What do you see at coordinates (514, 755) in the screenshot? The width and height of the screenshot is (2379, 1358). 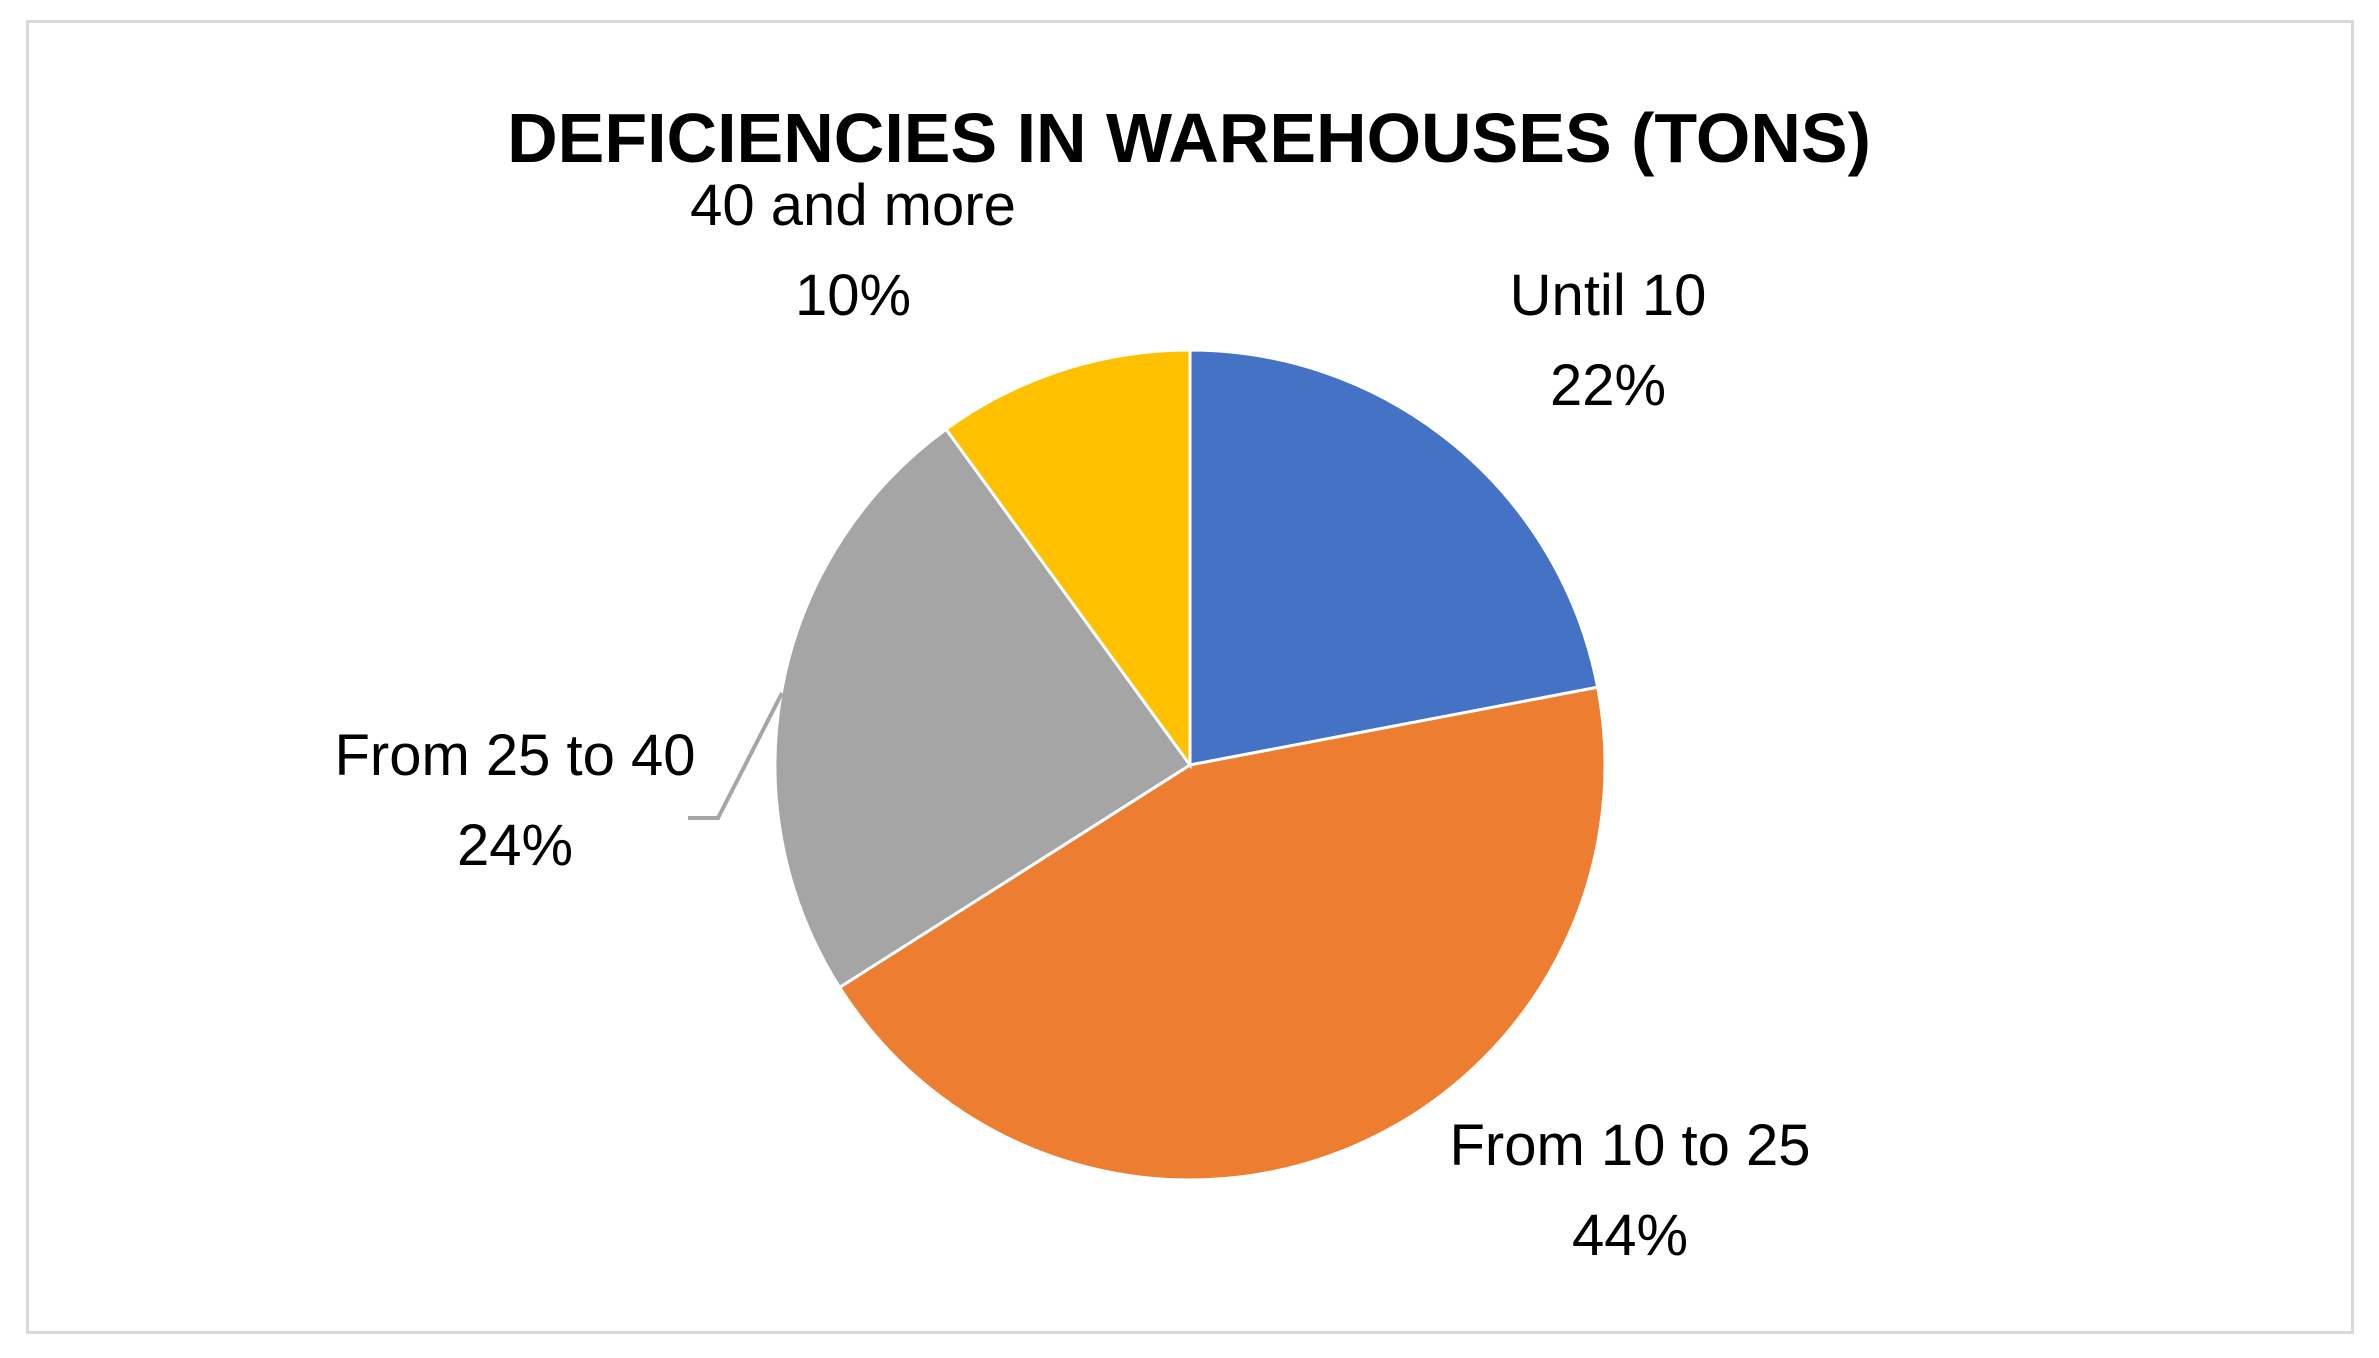 I see `data-label-category: From 25 to 40` at bounding box center [514, 755].